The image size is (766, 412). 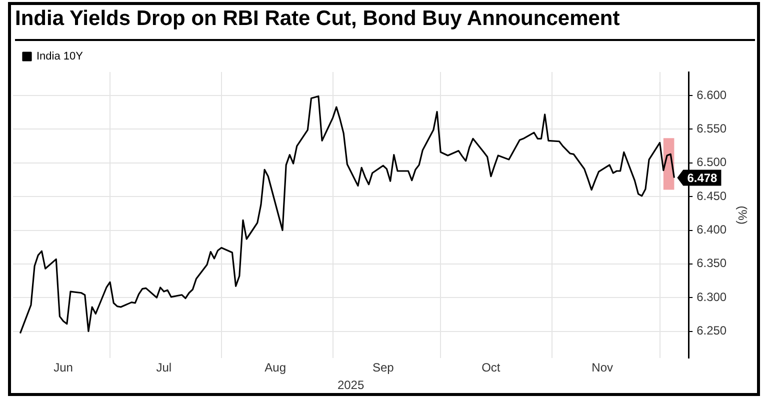 What do you see at coordinates (702, 178) in the screenshot?
I see `data-label: 6.478` at bounding box center [702, 178].